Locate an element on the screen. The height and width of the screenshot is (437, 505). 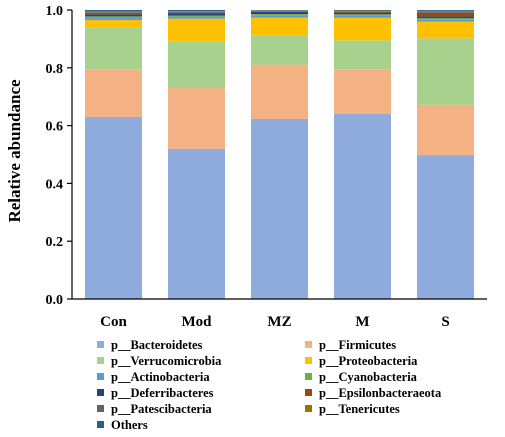
x-category-label: Mod is located at coordinates (197, 322).